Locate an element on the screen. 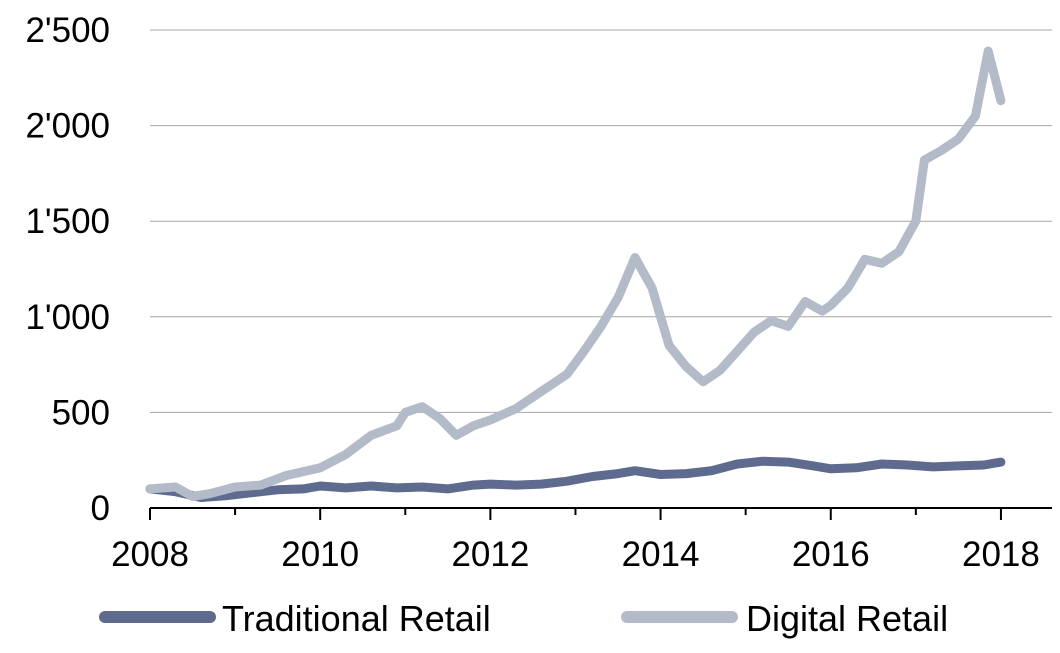  x-axis: 2008 2010 2012 2014 2016 2018 is located at coordinates (581, 540).